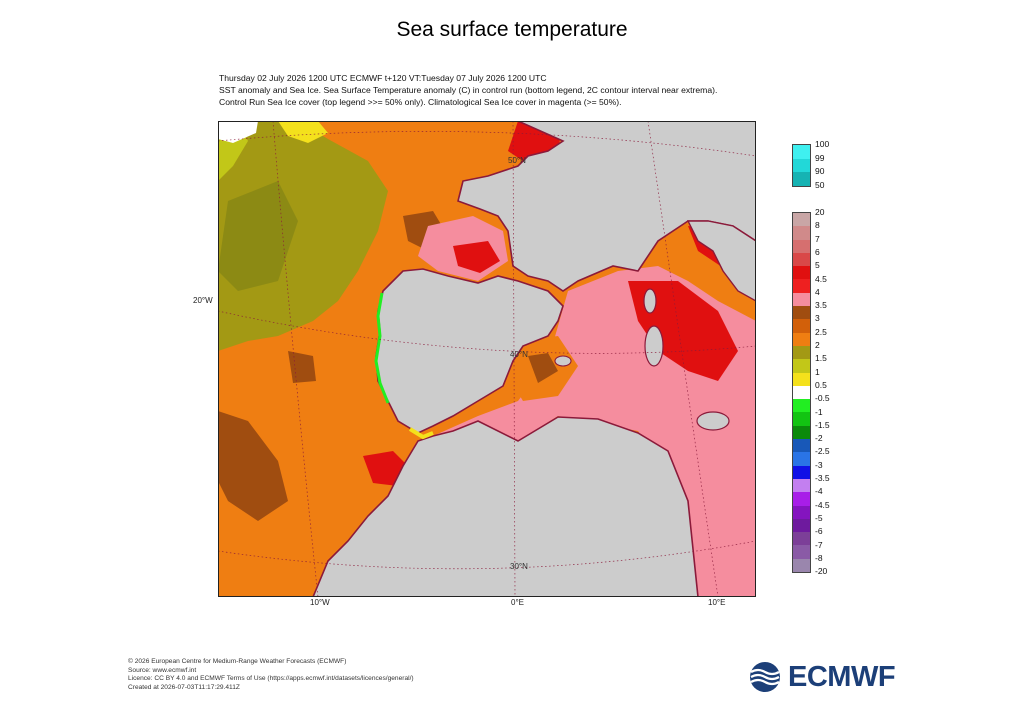  I want to click on ecmwf-logo-icon, so click(765, 677).